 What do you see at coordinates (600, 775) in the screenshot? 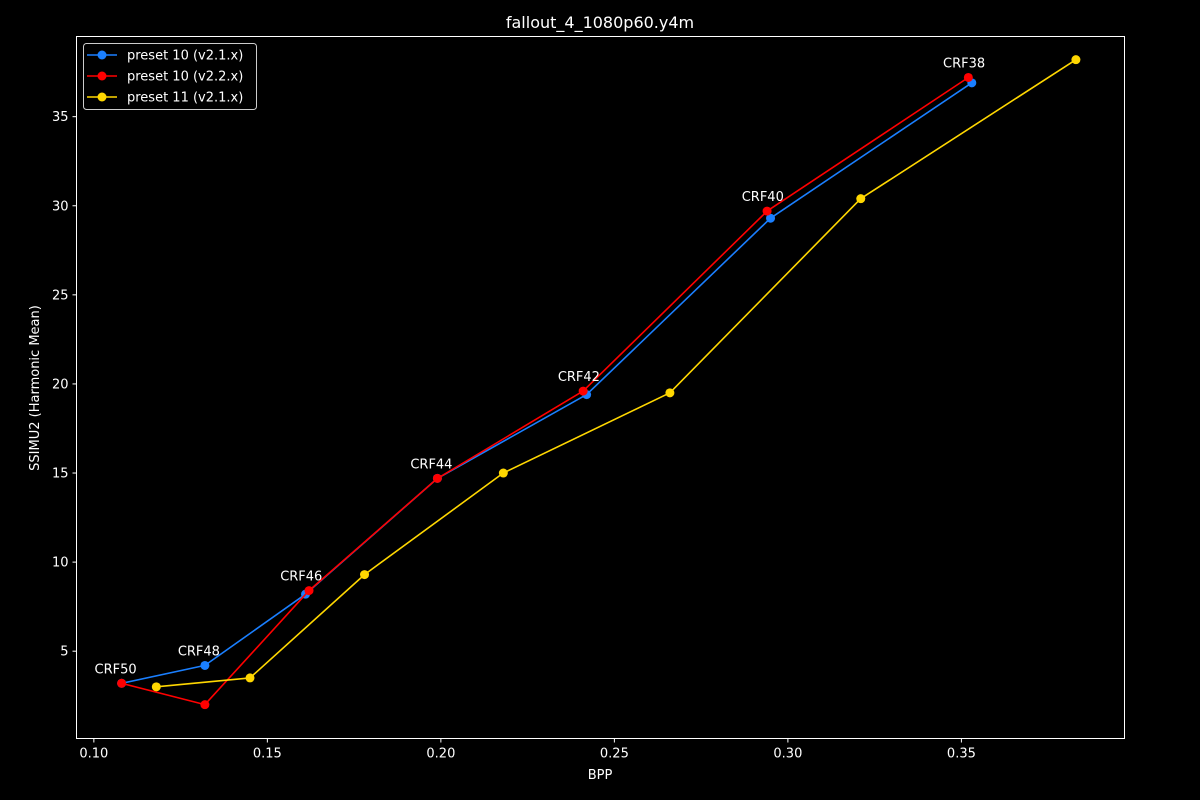
I see `x-axis-label: BPP` at bounding box center [600, 775].